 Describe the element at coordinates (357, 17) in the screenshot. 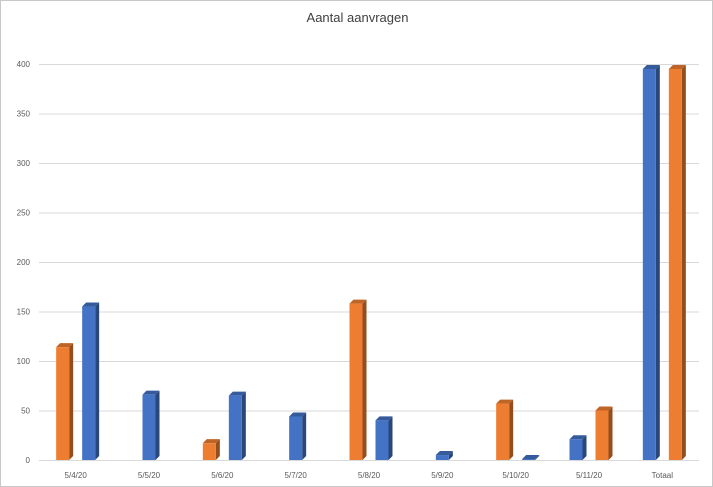

I see `chart-title: Aantal aanvragen` at that location.